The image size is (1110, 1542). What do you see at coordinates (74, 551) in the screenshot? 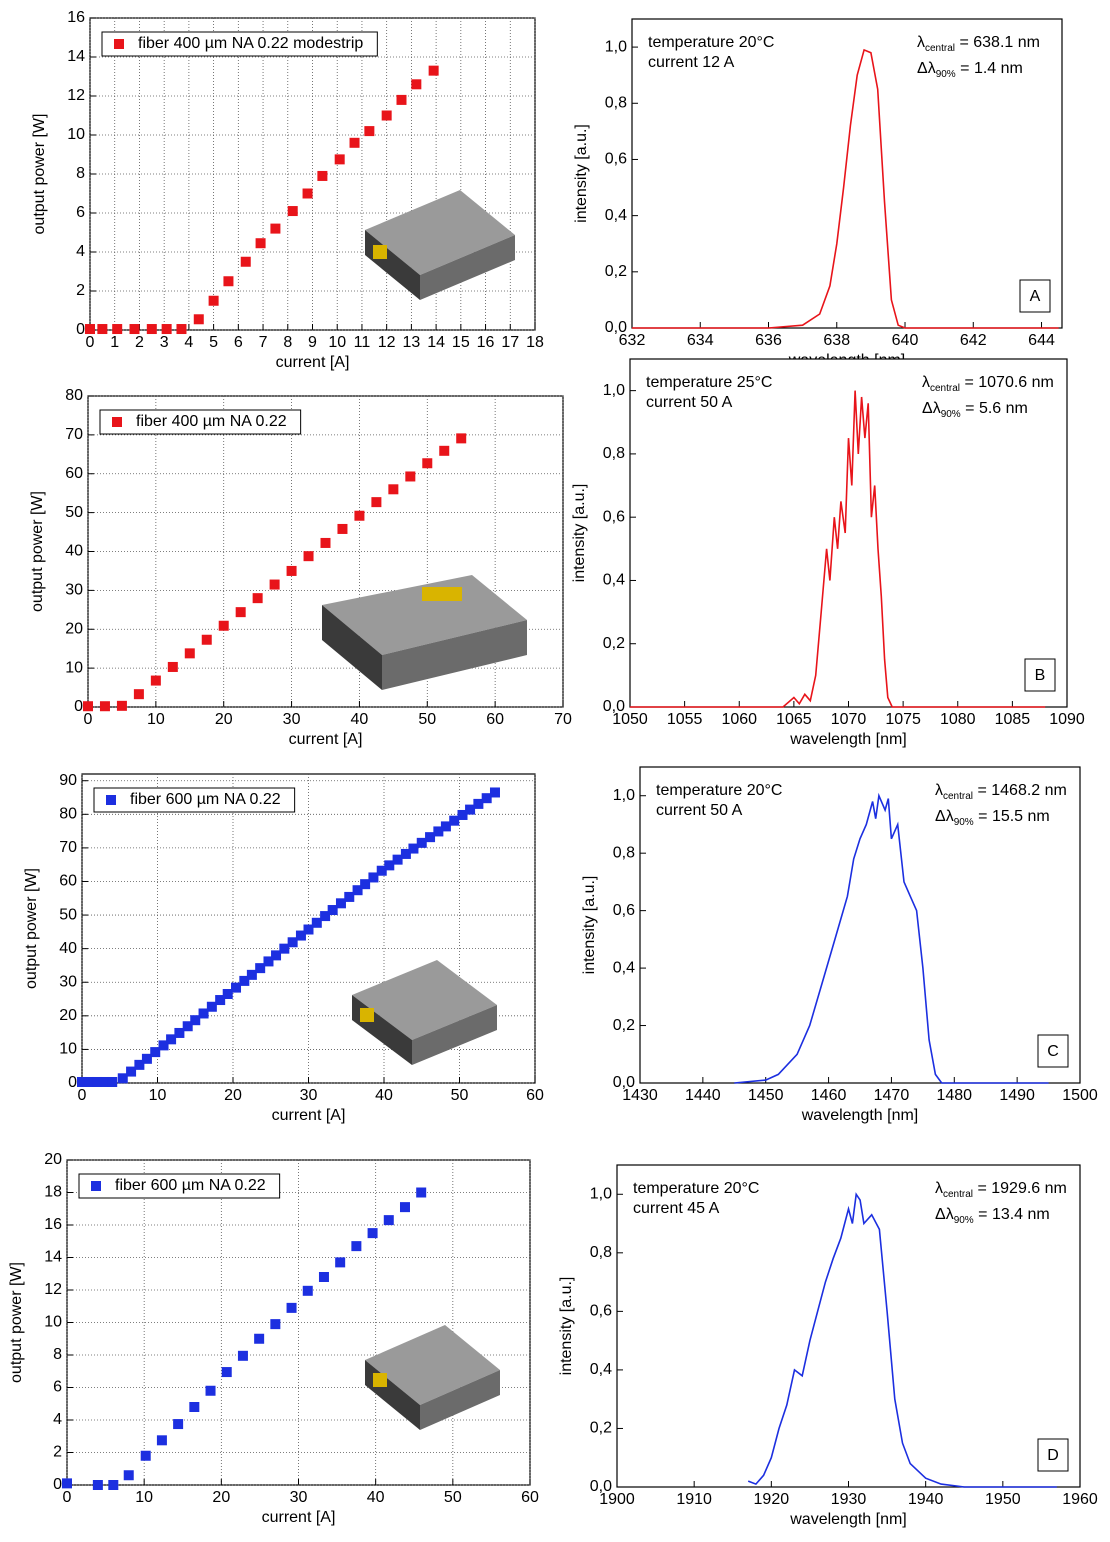
I see `y-tick-label: 40` at bounding box center [74, 551].